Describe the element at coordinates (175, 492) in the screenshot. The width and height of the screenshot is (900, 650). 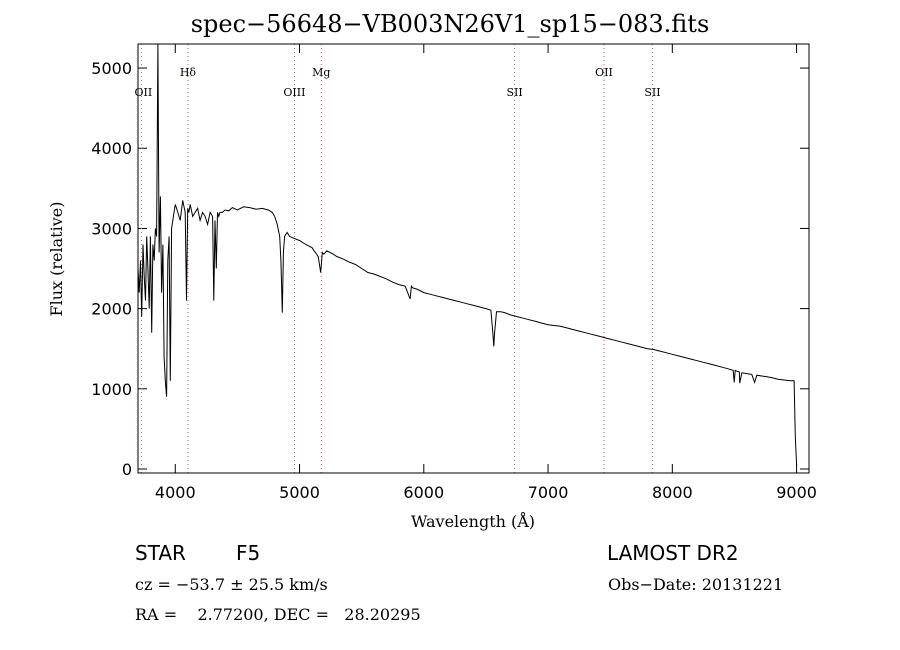
I see `x-tick-label: 4000` at that location.